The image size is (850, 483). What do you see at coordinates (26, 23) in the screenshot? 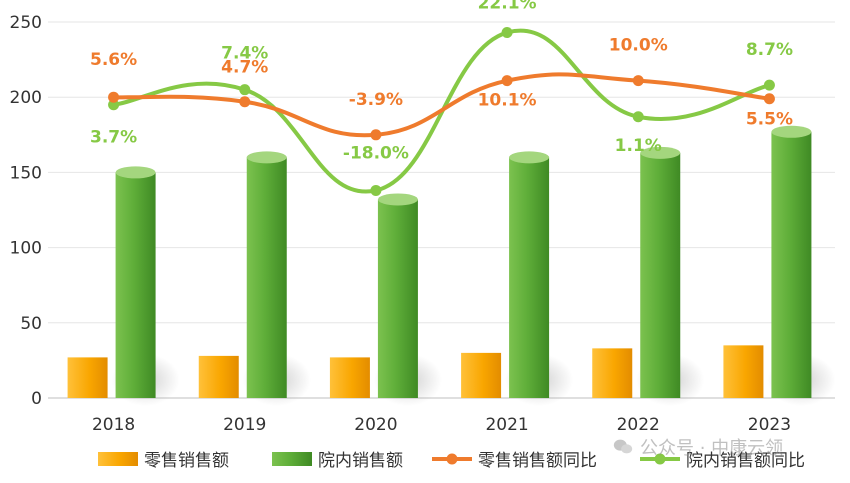
I see `y-tick-label: 250` at bounding box center [26, 23].